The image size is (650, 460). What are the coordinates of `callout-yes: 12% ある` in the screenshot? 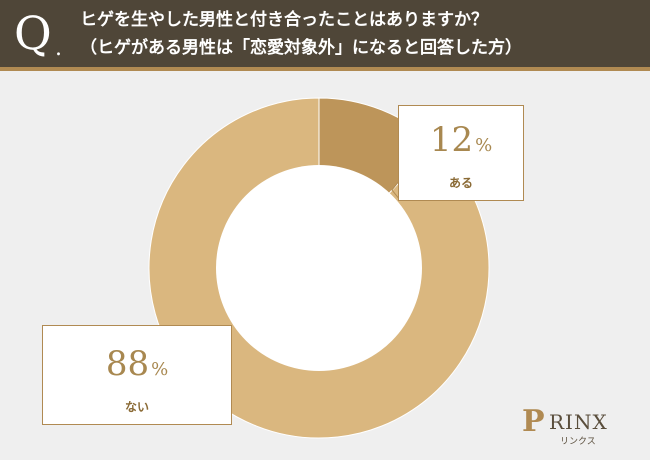 It's located at (461, 153).